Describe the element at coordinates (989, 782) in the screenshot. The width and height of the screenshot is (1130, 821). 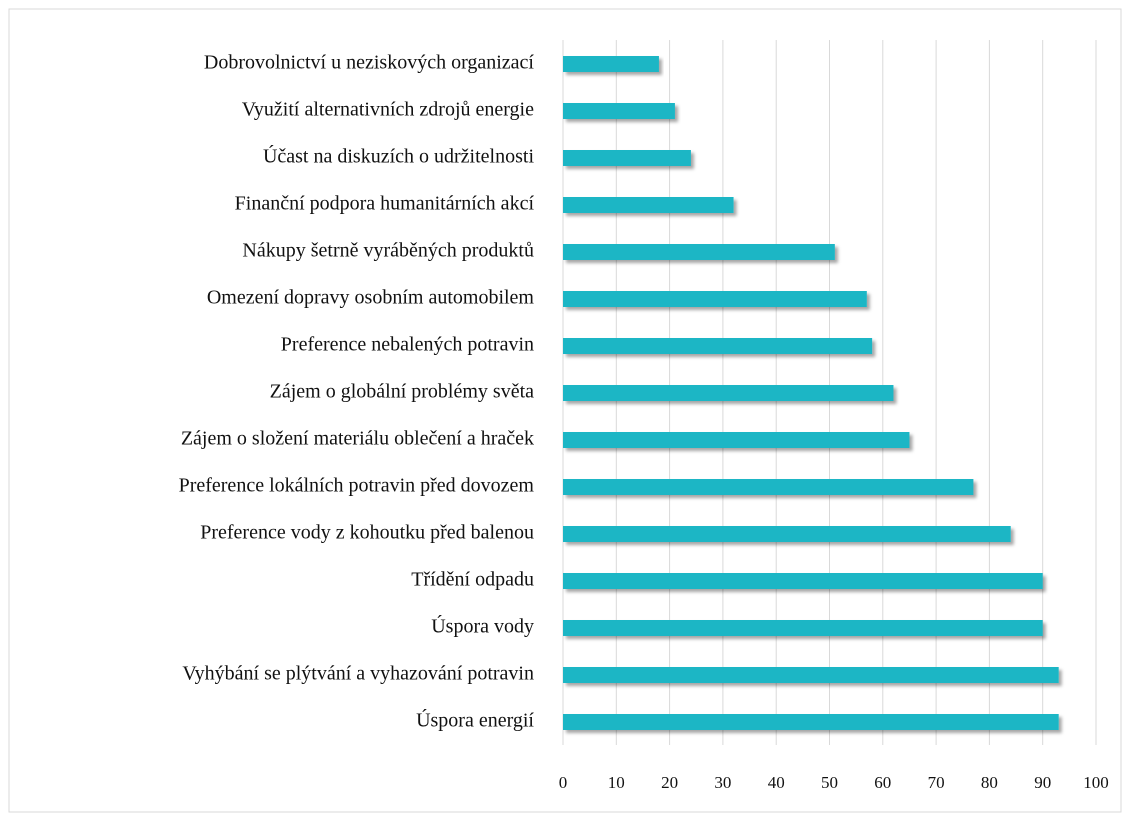
I see `x-tick-label: 80` at that location.